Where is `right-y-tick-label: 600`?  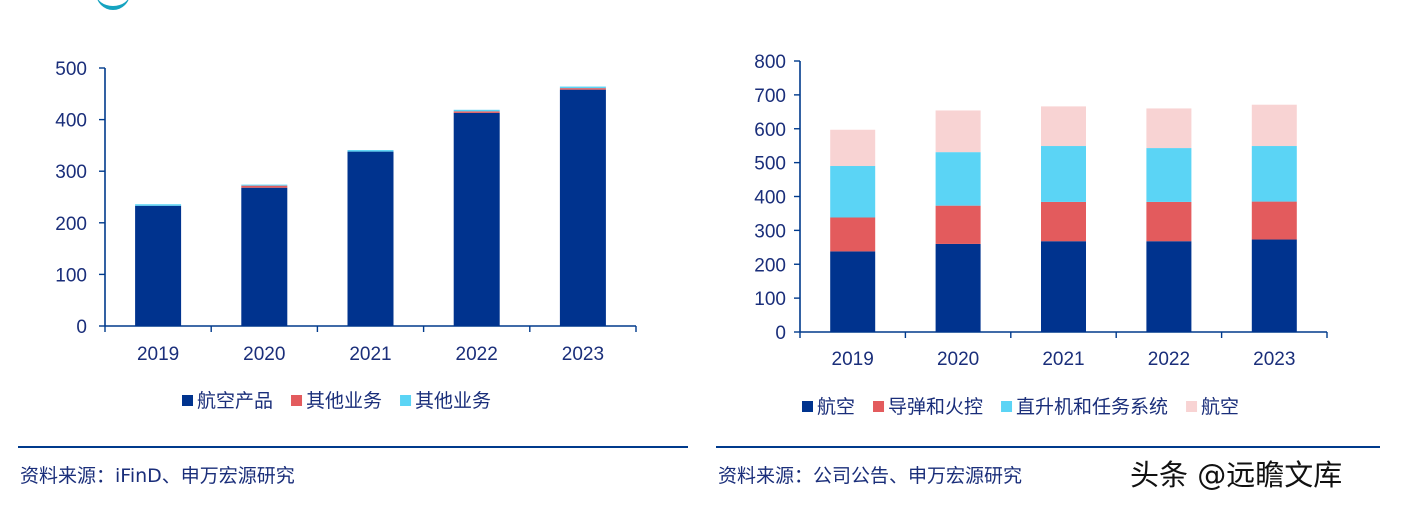 right-y-tick-label: 600 is located at coordinates (770, 130).